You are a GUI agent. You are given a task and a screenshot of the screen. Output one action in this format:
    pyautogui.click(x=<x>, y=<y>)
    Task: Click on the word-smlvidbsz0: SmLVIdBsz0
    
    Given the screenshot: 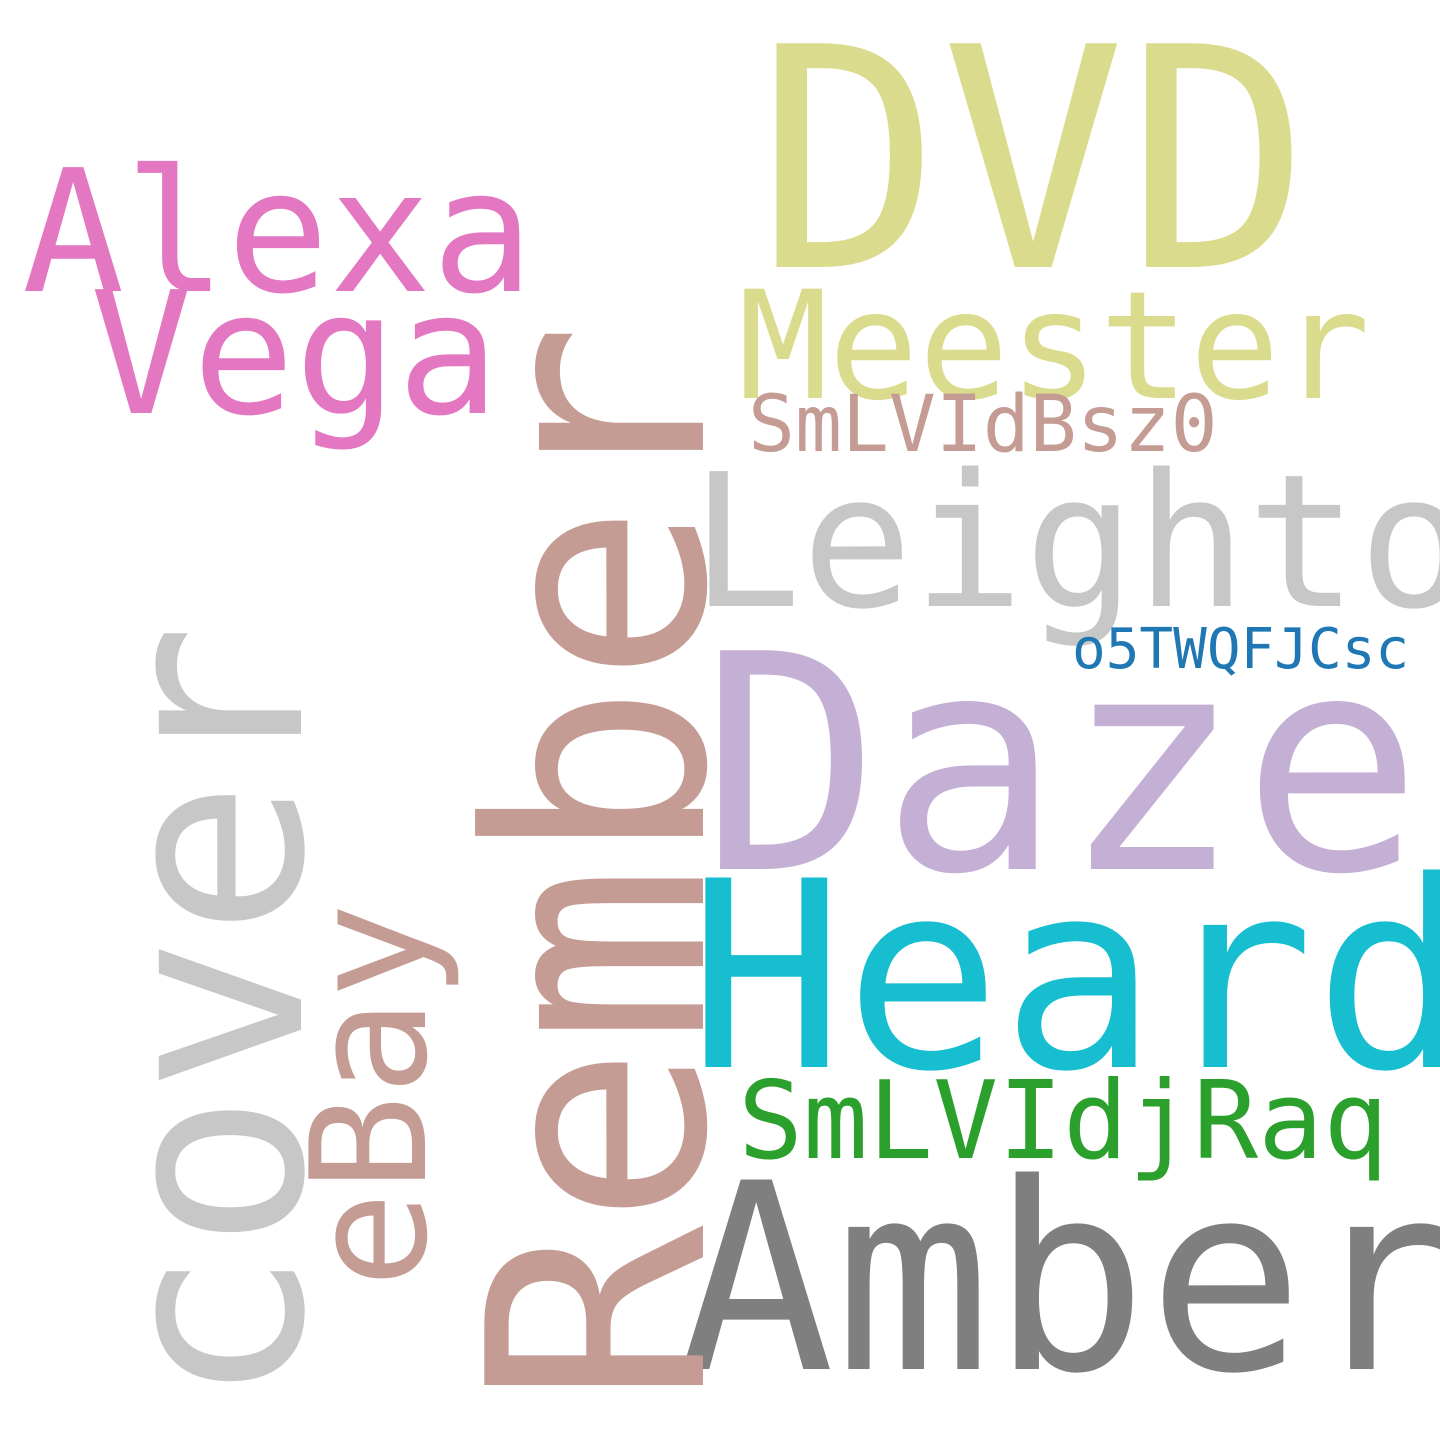 What is the action you would take?
    pyautogui.click(x=983, y=425)
    